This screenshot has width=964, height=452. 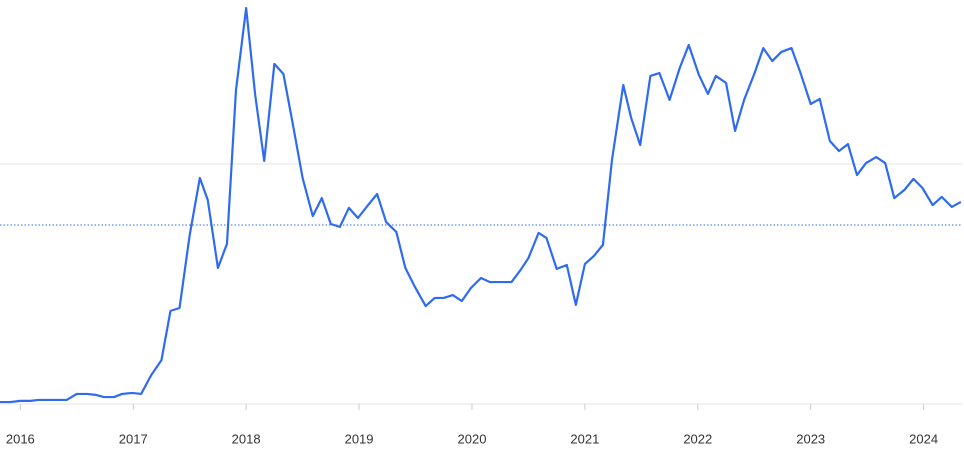 I want to click on x-tick-label: 2021, so click(x=584, y=438).